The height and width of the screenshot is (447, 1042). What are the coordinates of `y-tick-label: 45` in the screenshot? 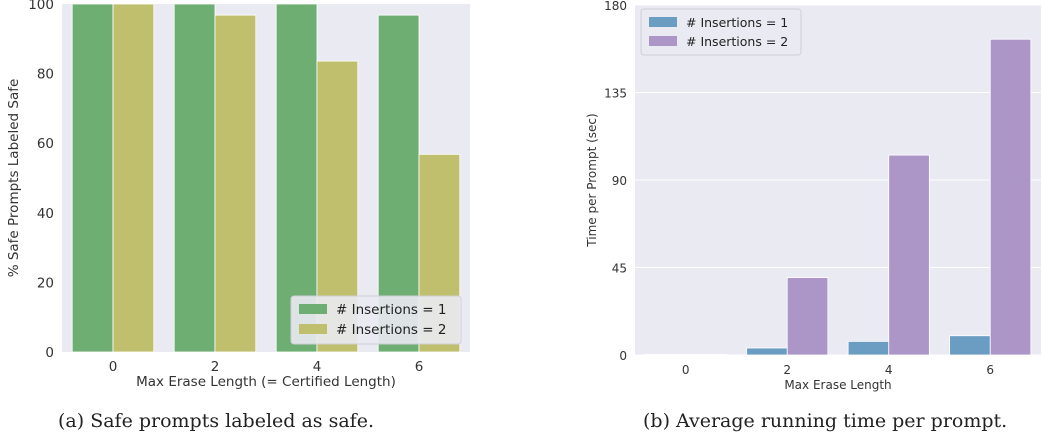 It's located at (619, 269).